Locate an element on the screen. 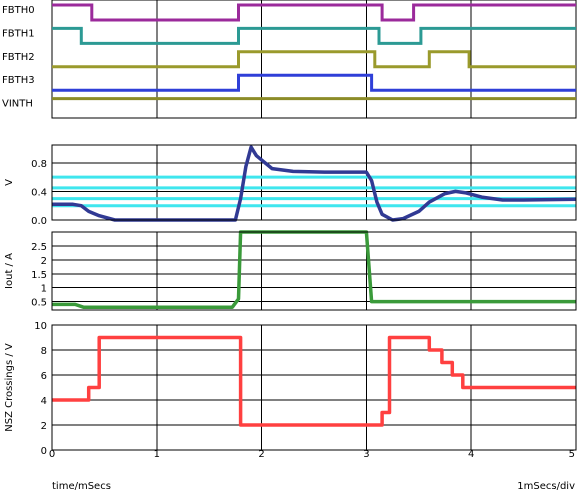 The width and height of the screenshot is (580, 492). label-vinth: VINTH is located at coordinates (17, 104).